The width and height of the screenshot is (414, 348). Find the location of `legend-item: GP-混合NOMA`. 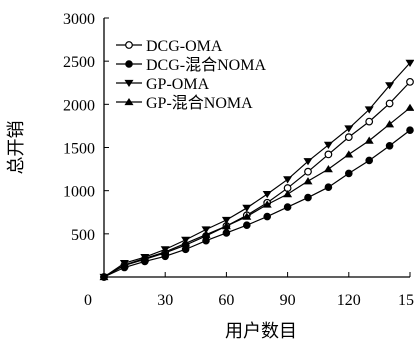

legend-item: GP-混合NOMA is located at coordinates (184, 103).